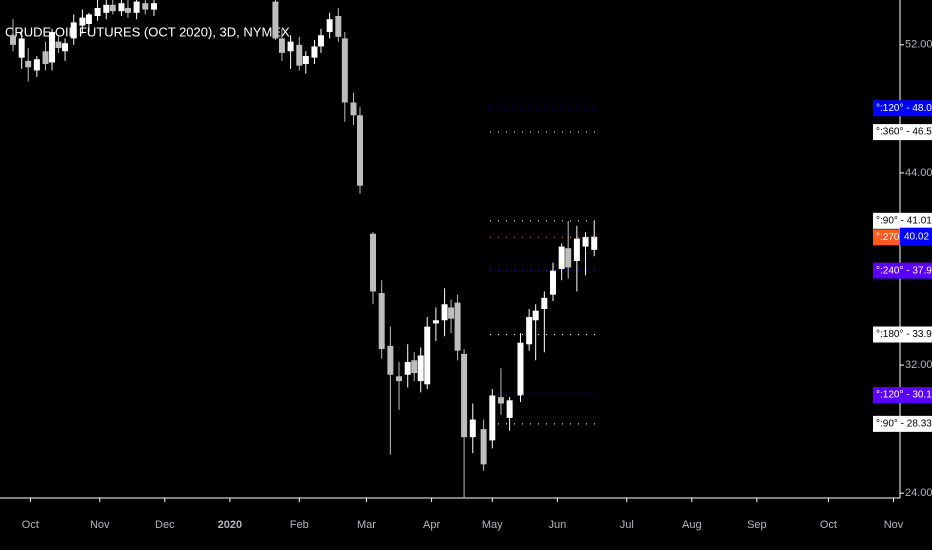 The width and height of the screenshot is (932, 550). I want to click on y-tick-label: 32.00, so click(918, 365).